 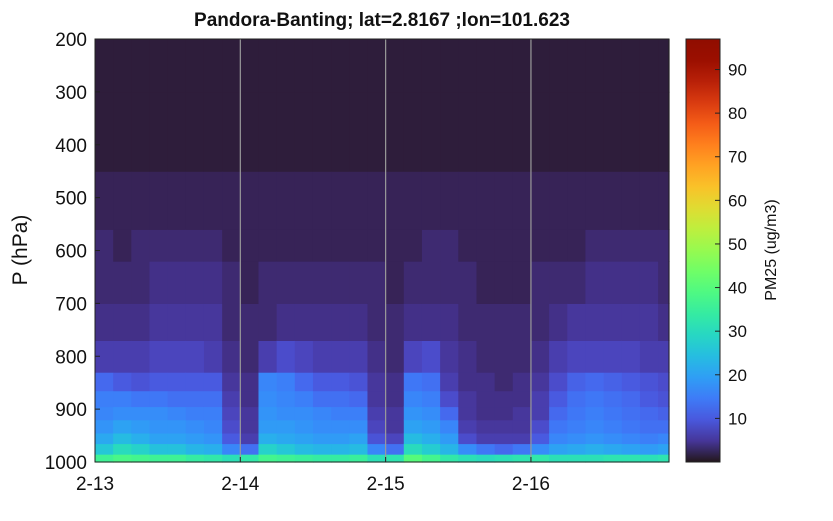 What do you see at coordinates (737, 200) in the screenshot?
I see `colorbar-tick-label: 60` at bounding box center [737, 200].